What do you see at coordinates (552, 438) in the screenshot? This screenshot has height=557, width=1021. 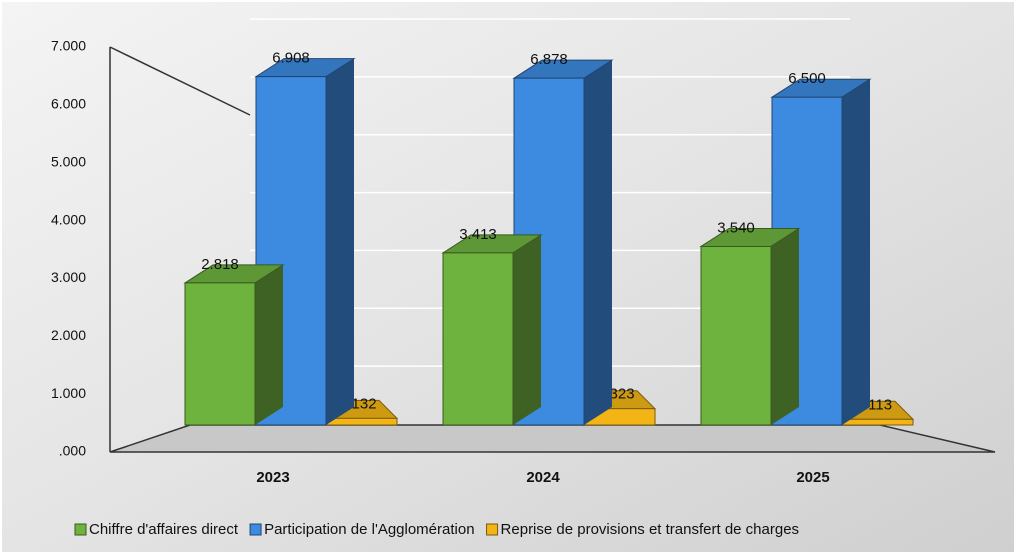 I see `floor` at bounding box center [552, 438].